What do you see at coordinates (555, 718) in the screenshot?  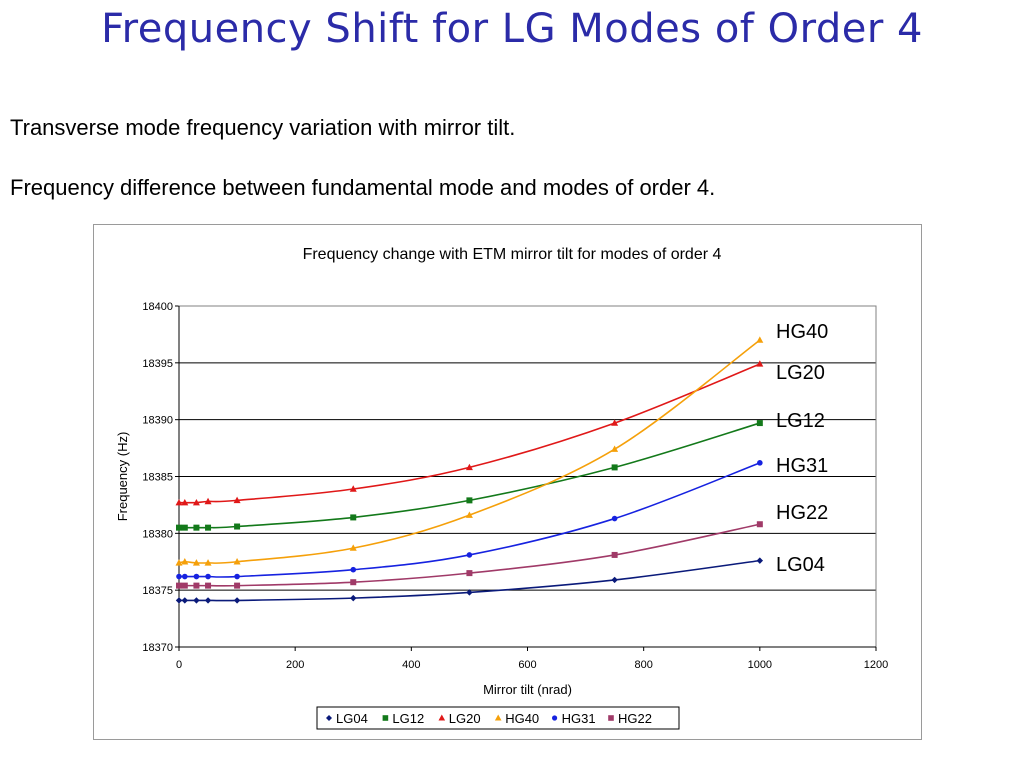 I see `legend-marker-hg31` at bounding box center [555, 718].